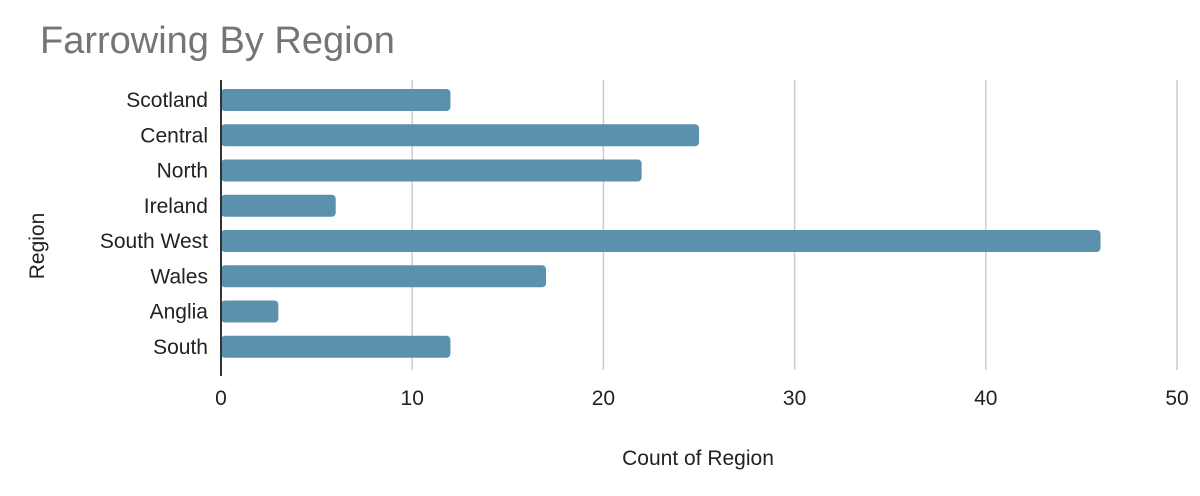 The image size is (1200, 496). Describe the element at coordinates (336, 100) in the screenshot. I see `bar-scotland` at that location.